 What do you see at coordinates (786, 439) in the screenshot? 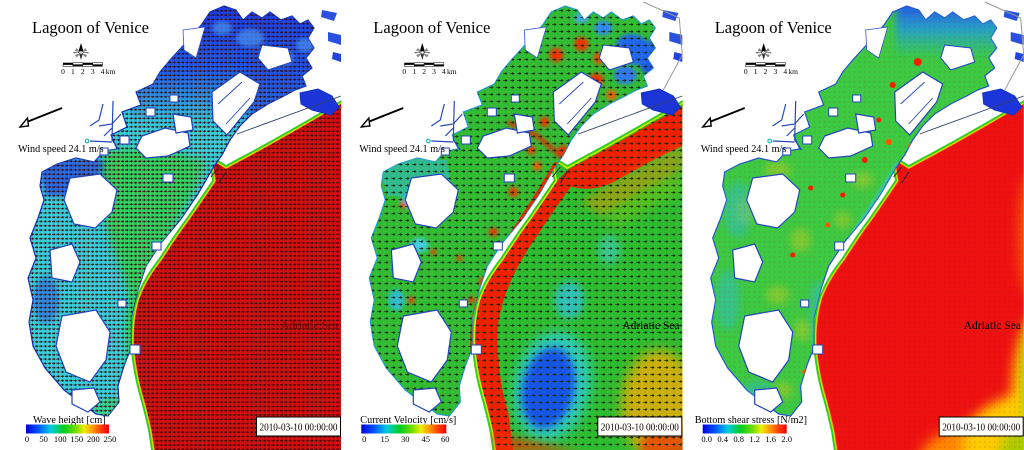
I see `svg-text: 2.0` at bounding box center [786, 439].